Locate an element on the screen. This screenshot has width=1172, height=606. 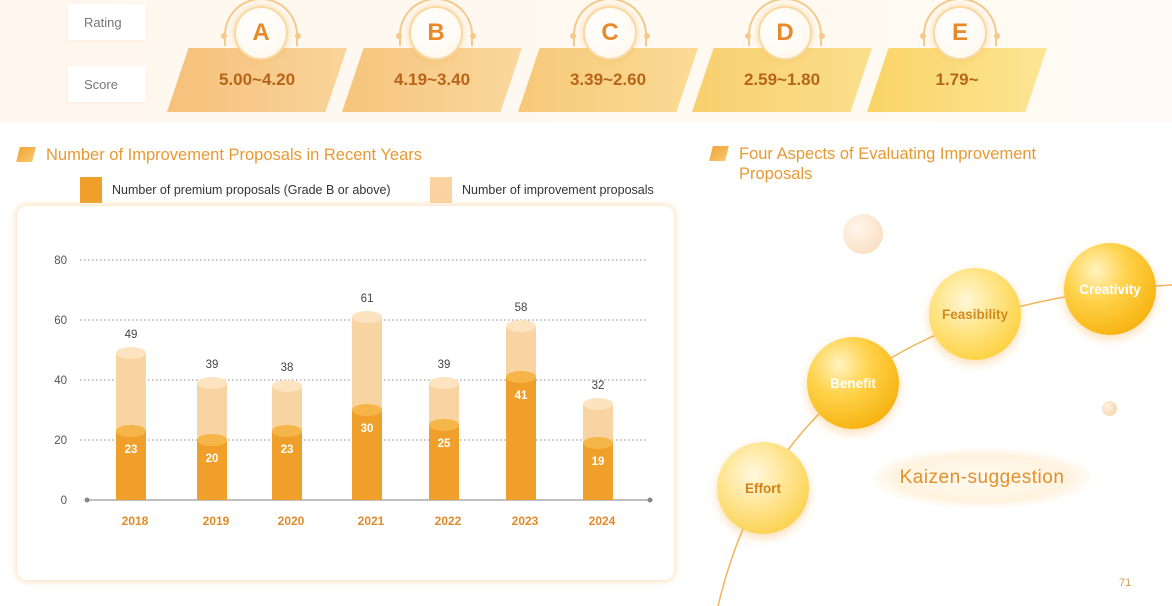
data-label-improvement: 61 is located at coordinates (367, 299).